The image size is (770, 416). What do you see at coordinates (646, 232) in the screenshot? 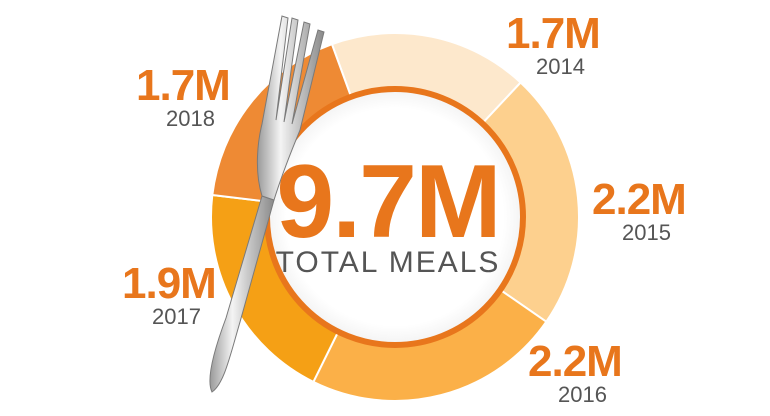
I see `slice-year-2015: 2015` at bounding box center [646, 232].